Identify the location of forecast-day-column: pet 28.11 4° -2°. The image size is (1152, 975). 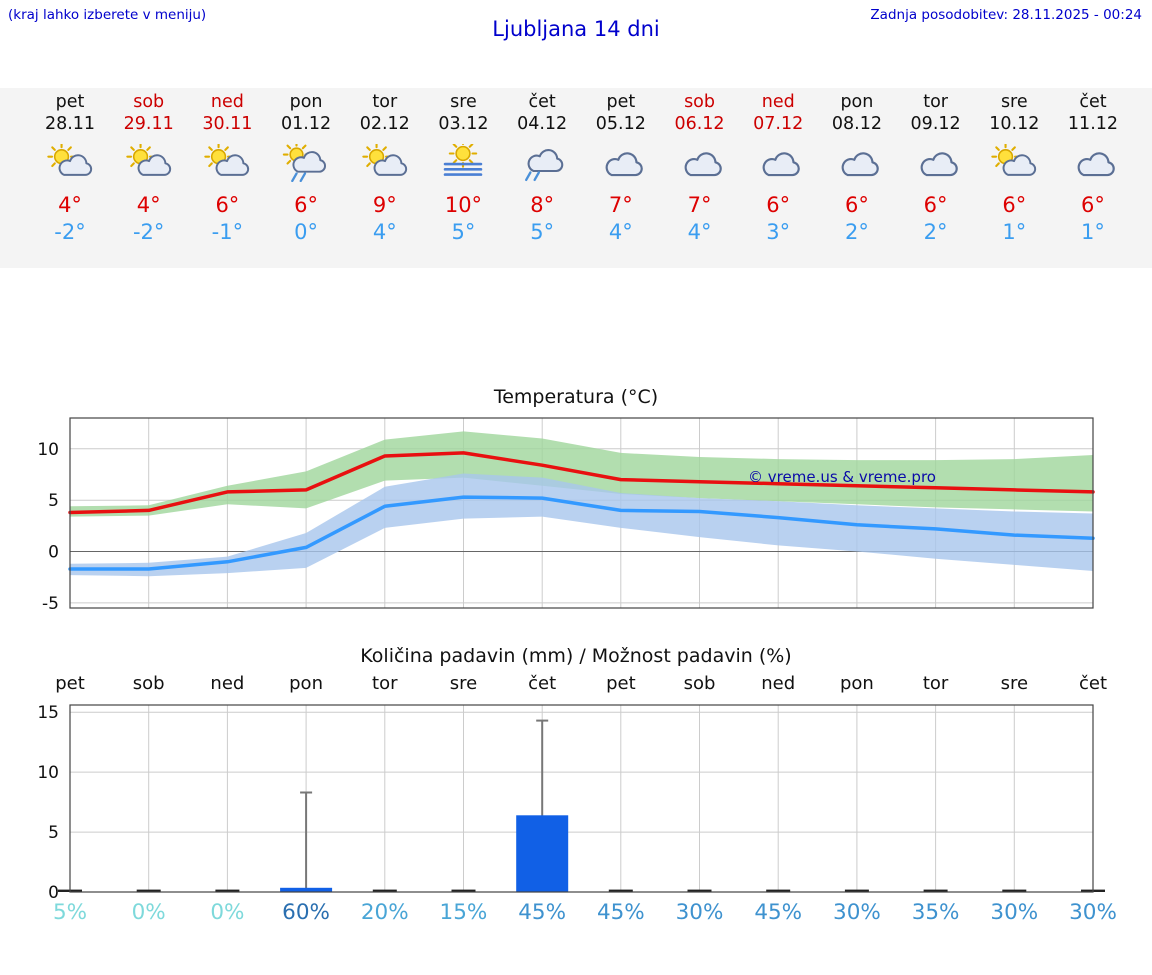
(70, 168).